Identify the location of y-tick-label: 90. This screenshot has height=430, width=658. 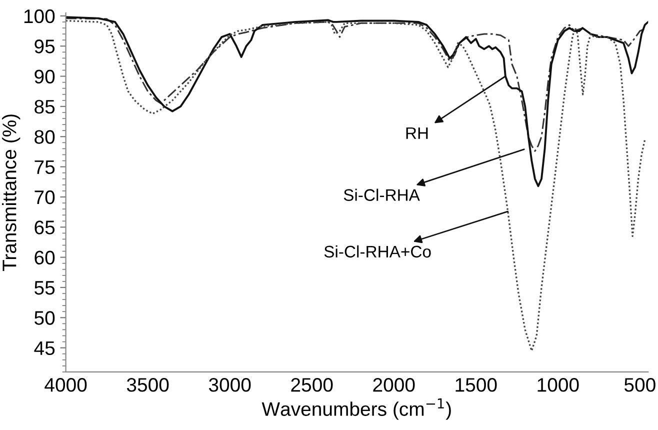
(44, 77).